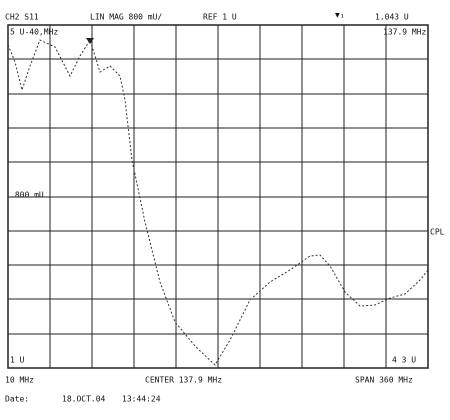 This screenshot has height=420, width=450. Describe the element at coordinates (392, 17) in the screenshot. I see `marker-value: 1.043 U` at that location.